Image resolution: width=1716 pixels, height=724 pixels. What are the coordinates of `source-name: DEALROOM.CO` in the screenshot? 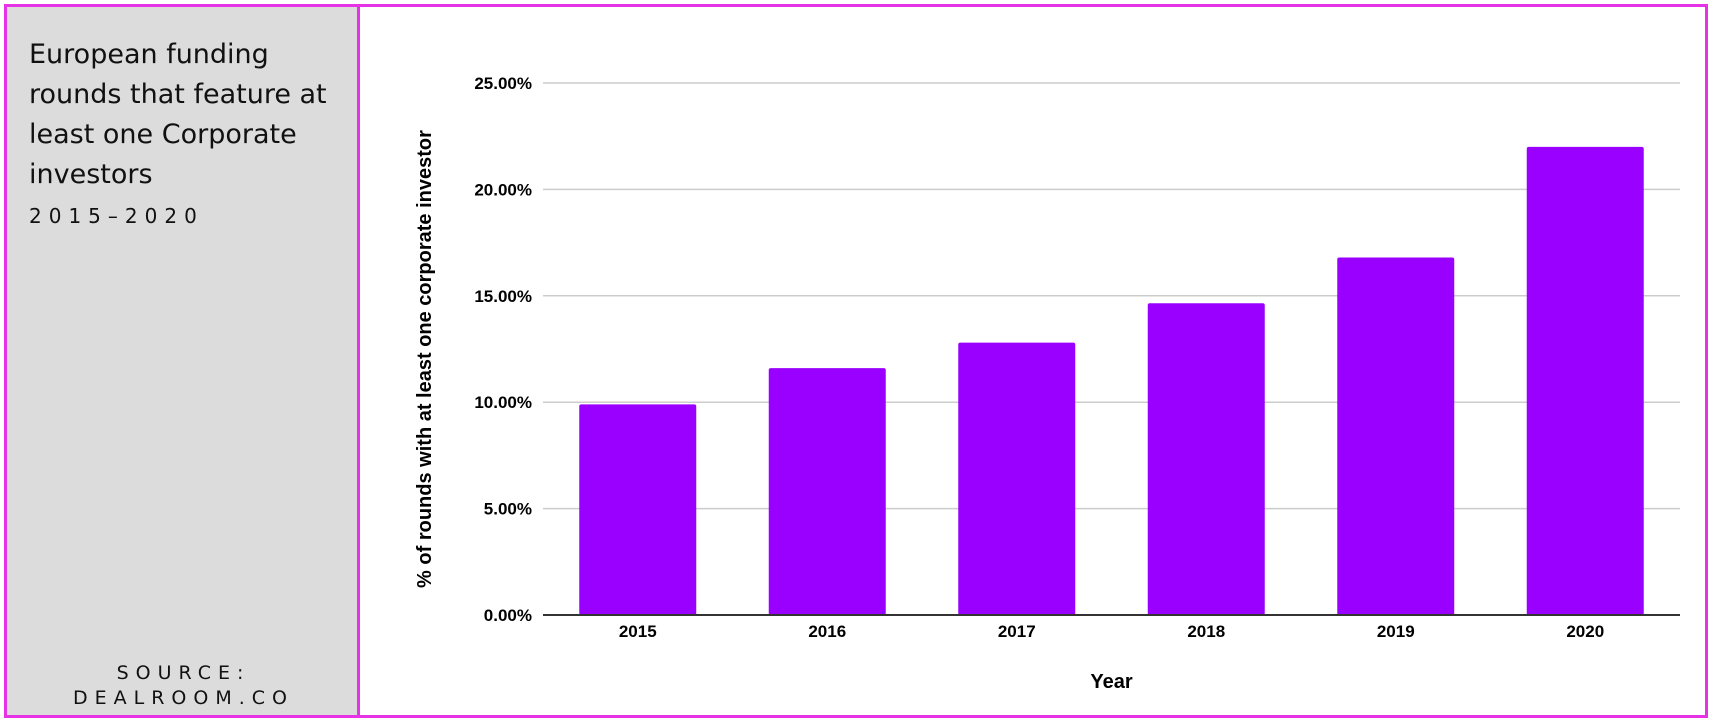 It's located at (183, 698).